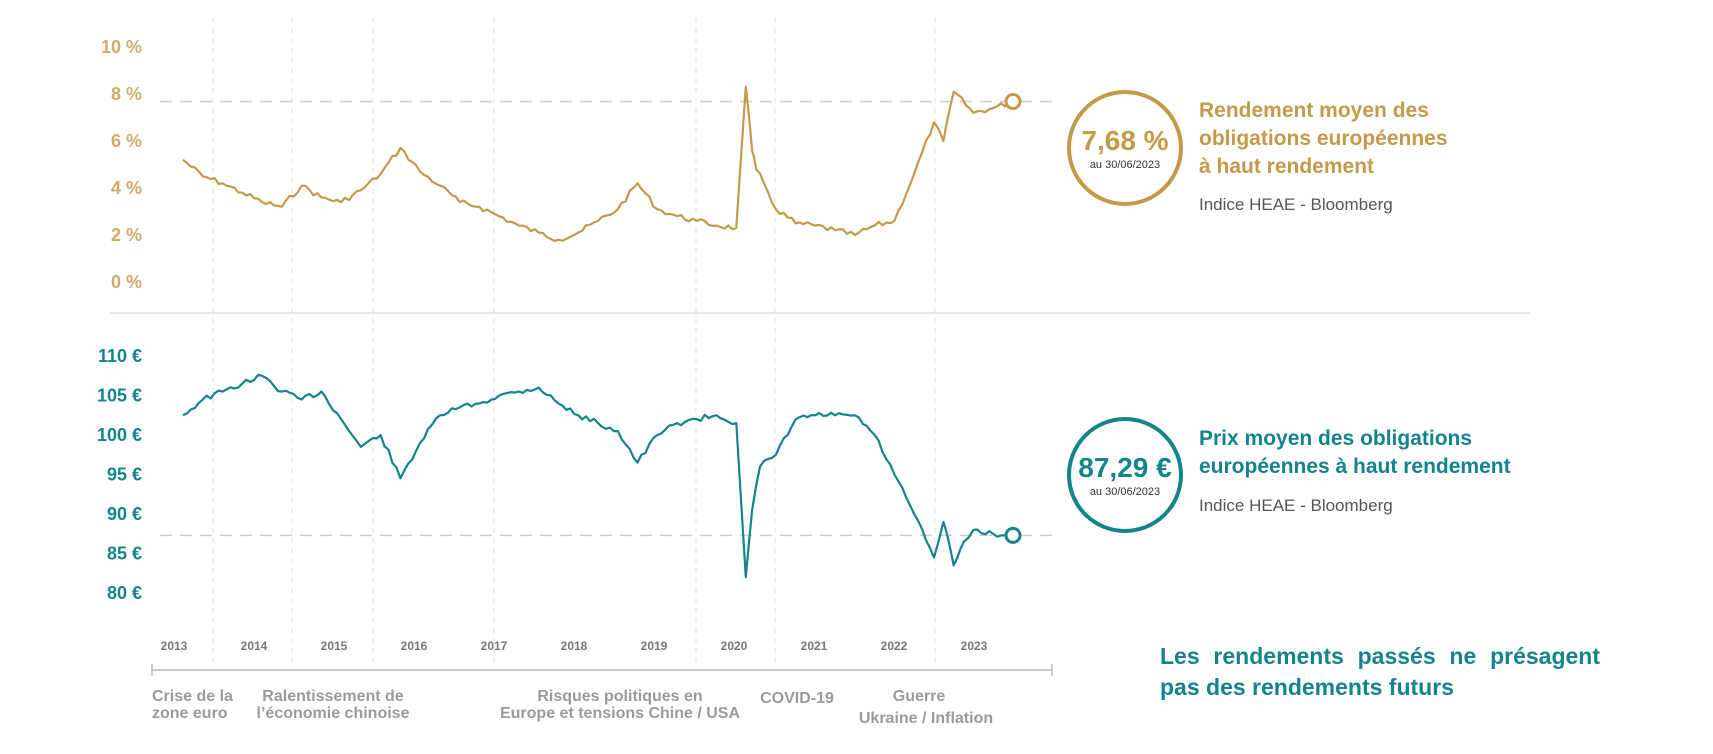  What do you see at coordinates (926, 718) in the screenshot?
I see `event-war-line2: Ukraine / Inflation` at bounding box center [926, 718].